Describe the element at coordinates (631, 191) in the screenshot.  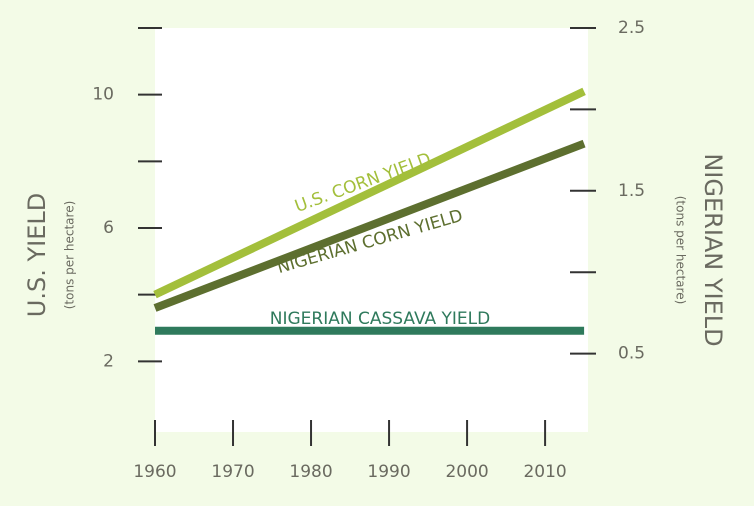
I see `y2-tick-label: 1.5` at that location.